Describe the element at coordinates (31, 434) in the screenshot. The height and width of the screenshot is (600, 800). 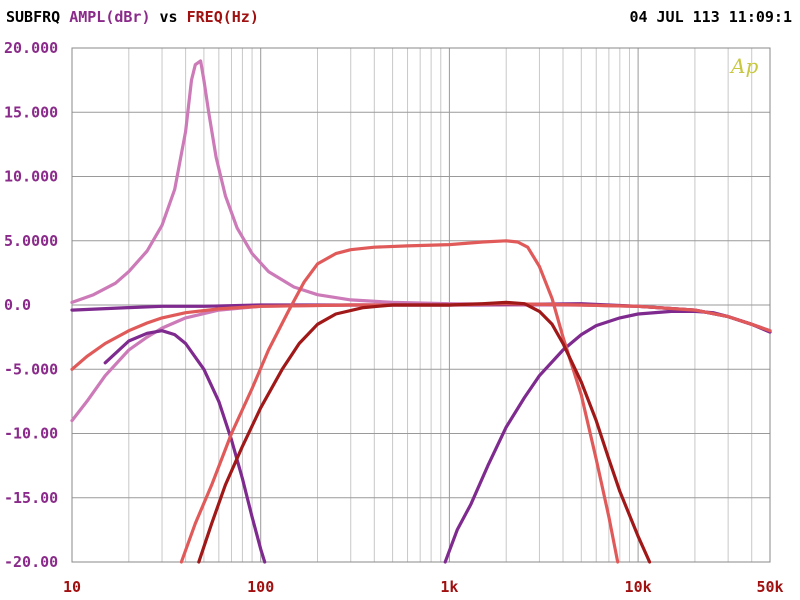
I see `y-tick-label: -10.00` at that location.